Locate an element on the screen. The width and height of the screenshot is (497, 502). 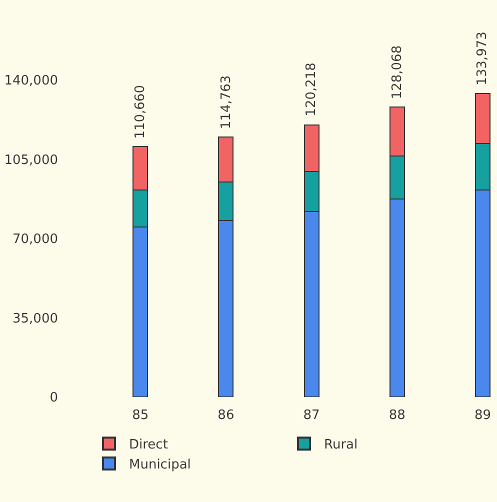
y-tick-label: 35,000 is located at coordinates (35, 318).